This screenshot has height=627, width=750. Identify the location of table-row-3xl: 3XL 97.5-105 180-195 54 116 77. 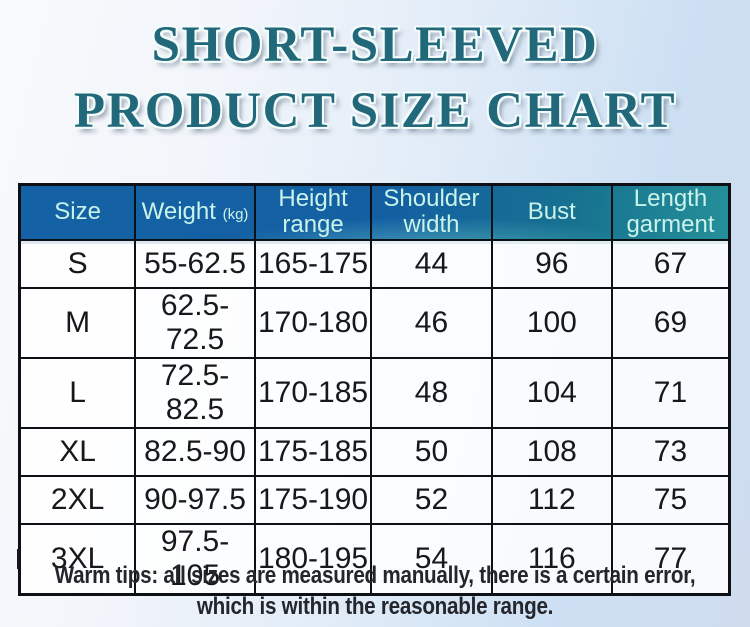
(374, 559).